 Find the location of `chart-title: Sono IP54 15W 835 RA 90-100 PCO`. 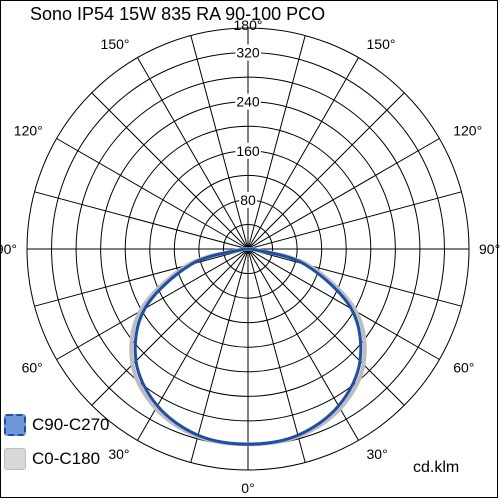

chart-title: Sono IP54 15W 835 RA 90-100 PCO is located at coordinates (178, 14).